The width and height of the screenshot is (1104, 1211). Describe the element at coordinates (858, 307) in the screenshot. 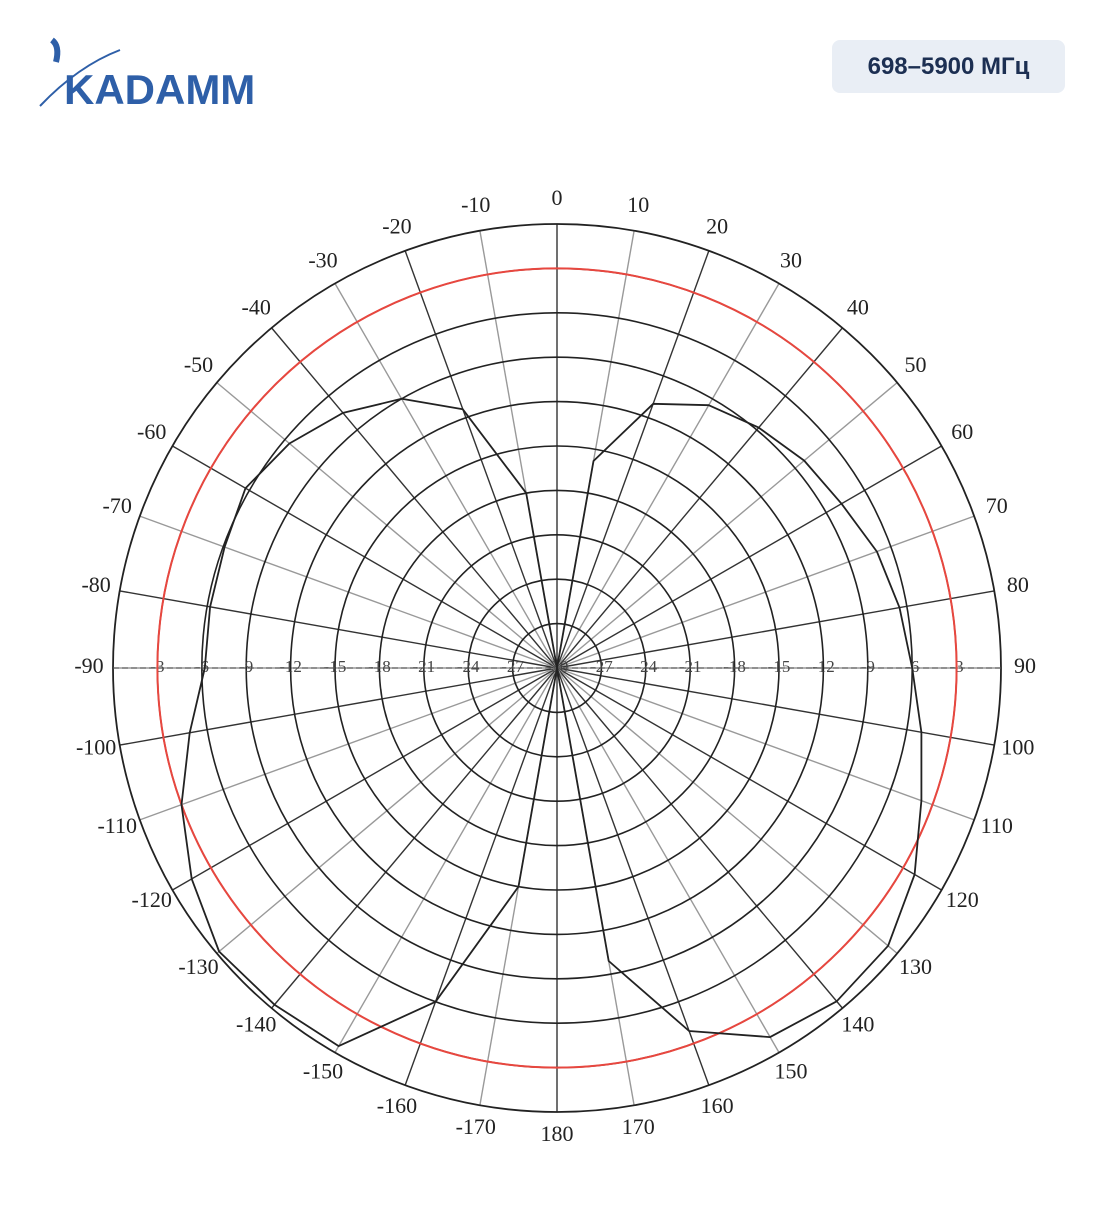

I see `theta-tick-label: 40` at that location.